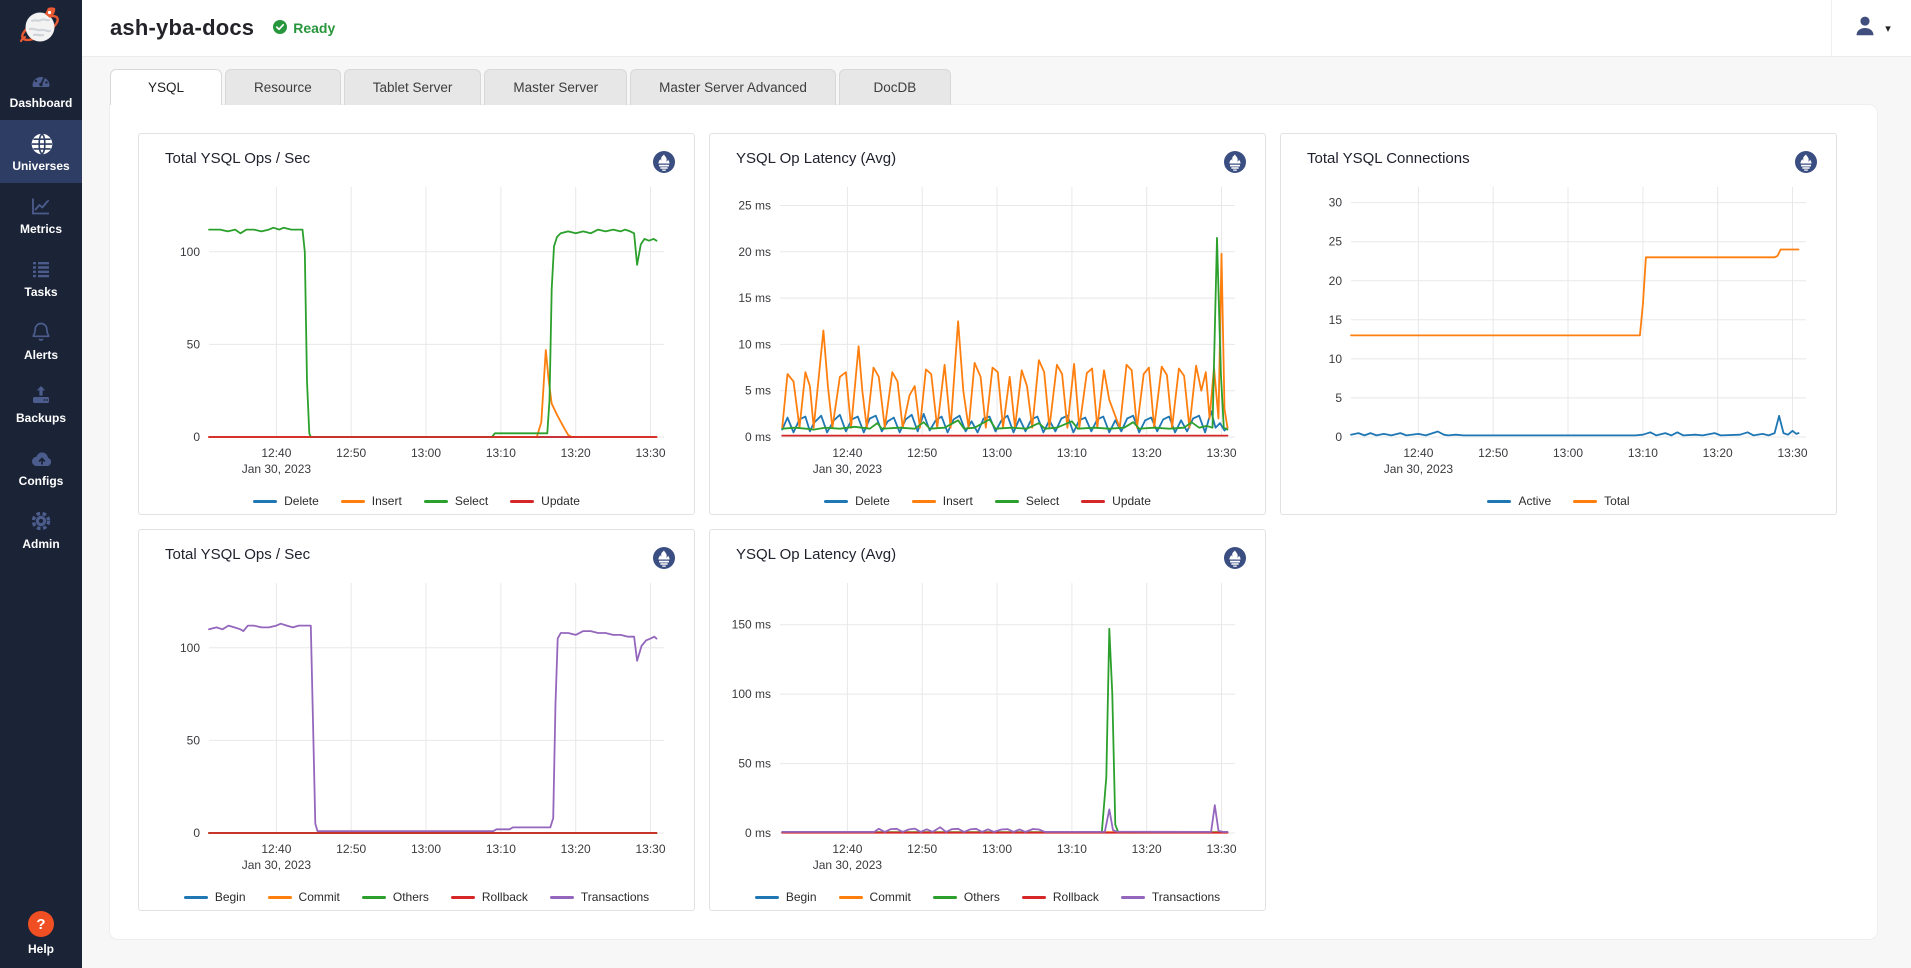  I want to click on tasks-list-icon, so click(41, 269).